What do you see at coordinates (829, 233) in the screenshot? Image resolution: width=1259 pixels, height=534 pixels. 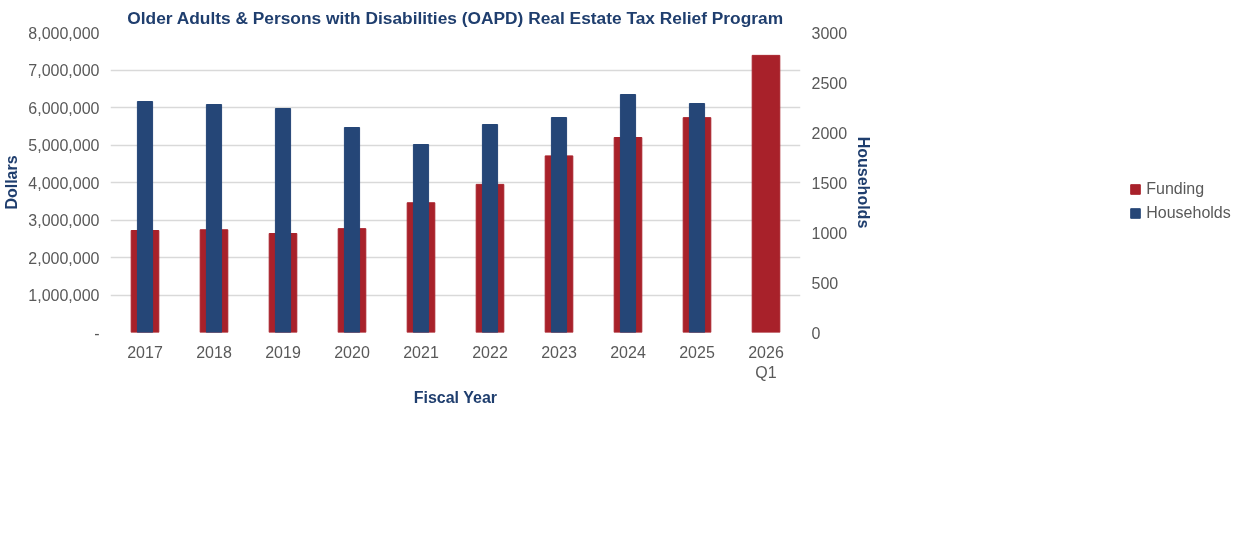 I see `y2-tick-label: 1000` at bounding box center [829, 233].